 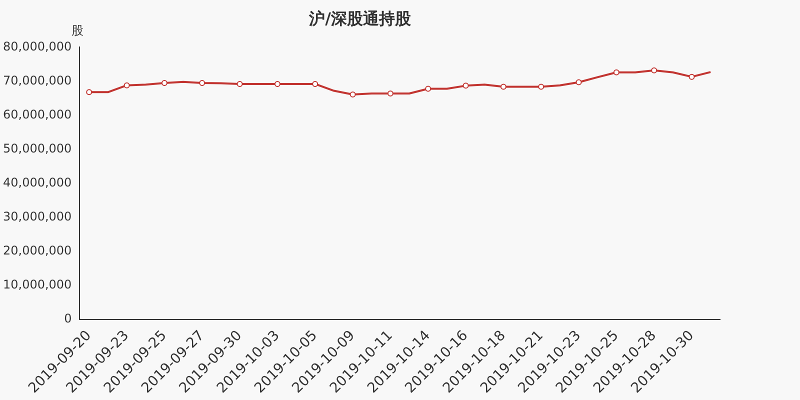 What do you see at coordinates (37, 285) in the screenshot?
I see `y-tick-label: 10,000,000` at bounding box center [37, 285].